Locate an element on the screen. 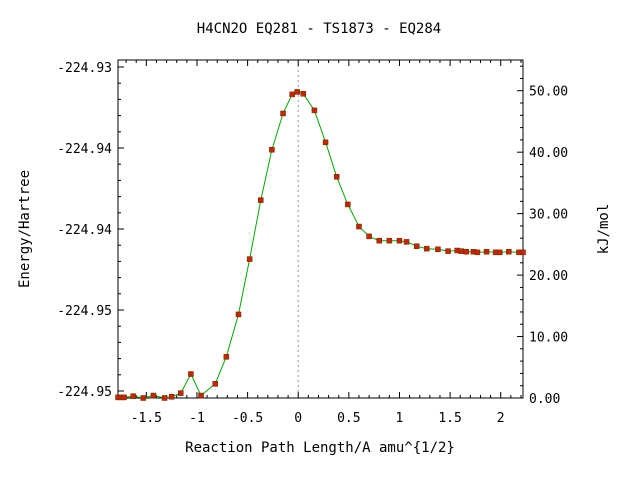  y-right-tick-label: 20.00 is located at coordinates (548, 276).